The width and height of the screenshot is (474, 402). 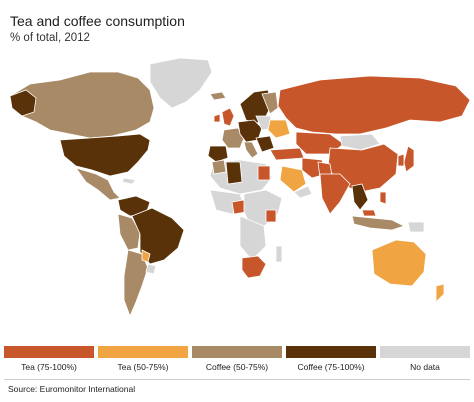 I want to click on region-algeria, so click(x=234, y=173).